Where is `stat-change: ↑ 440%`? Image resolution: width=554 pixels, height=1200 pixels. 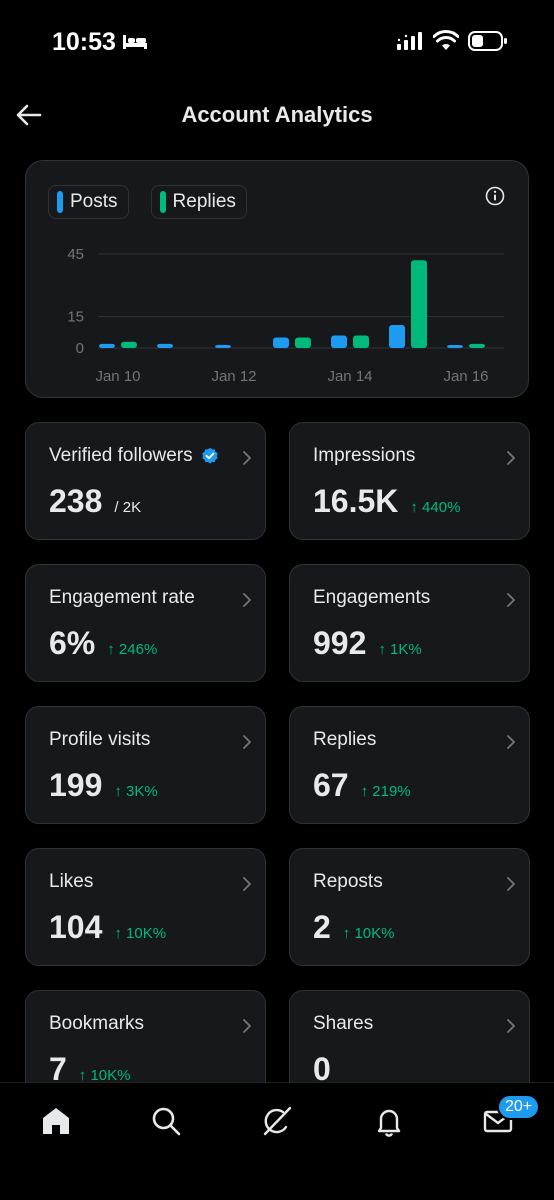
stat-change: ↑ 440% is located at coordinates (435, 507).